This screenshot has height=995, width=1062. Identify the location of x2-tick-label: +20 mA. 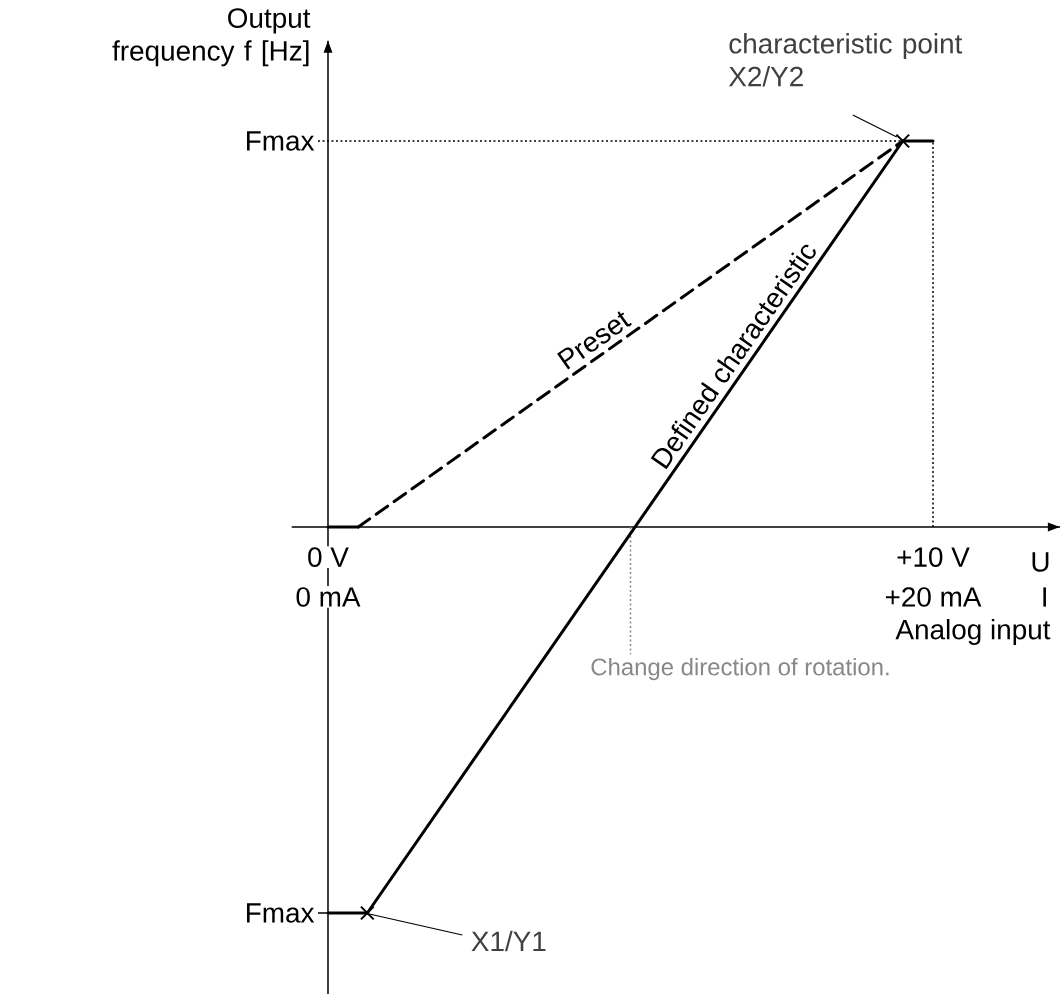
(933, 597).